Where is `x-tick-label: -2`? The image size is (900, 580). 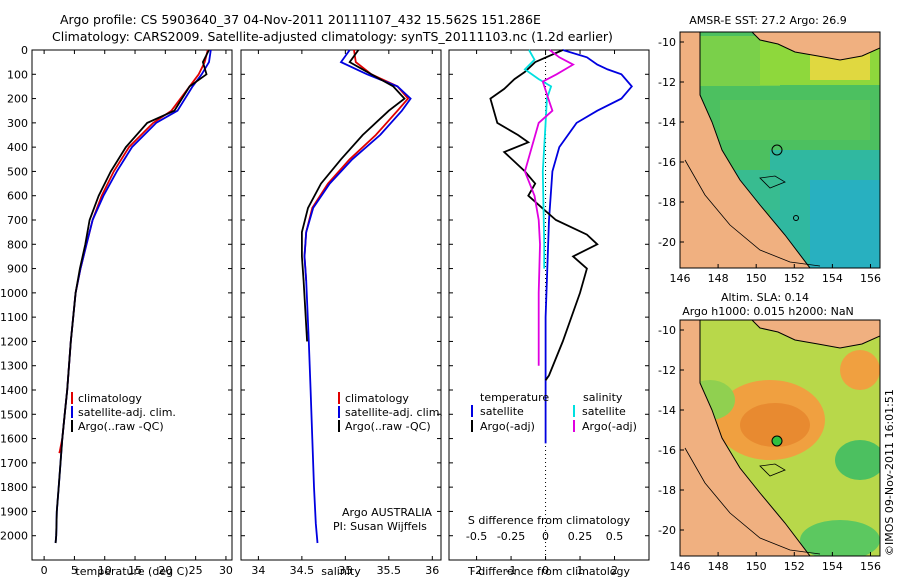 x-tick-label: -2 is located at coordinates (476, 570).